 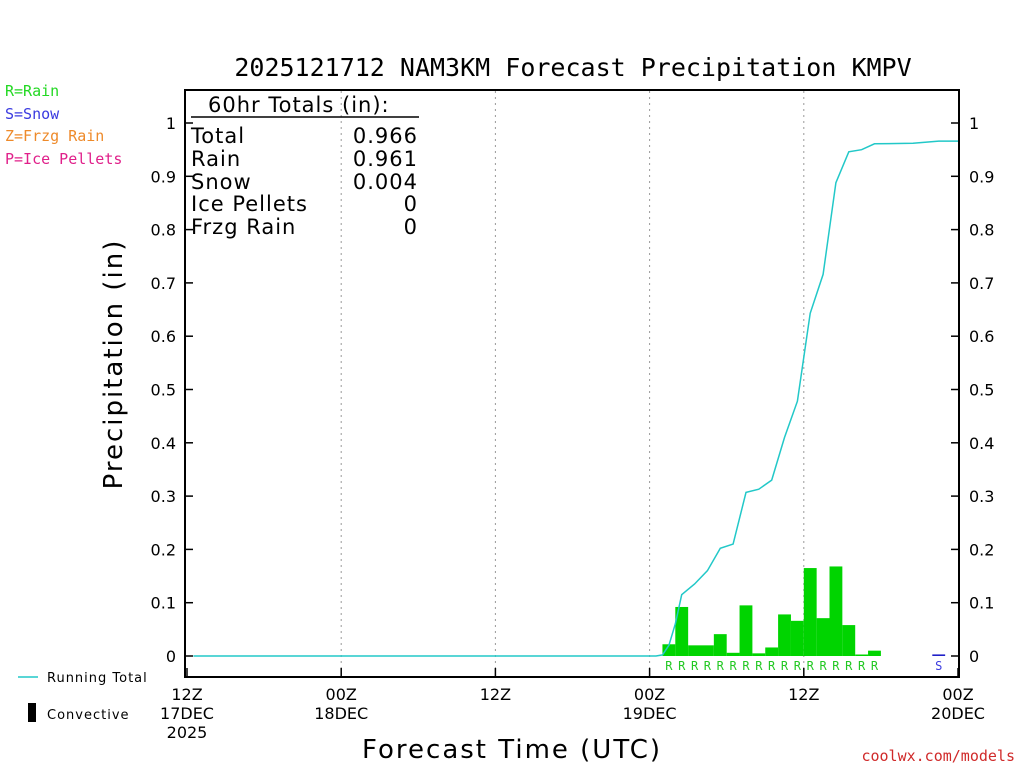 What do you see at coordinates (974, 656) in the screenshot?
I see `y-tick-label-right: 0` at bounding box center [974, 656].